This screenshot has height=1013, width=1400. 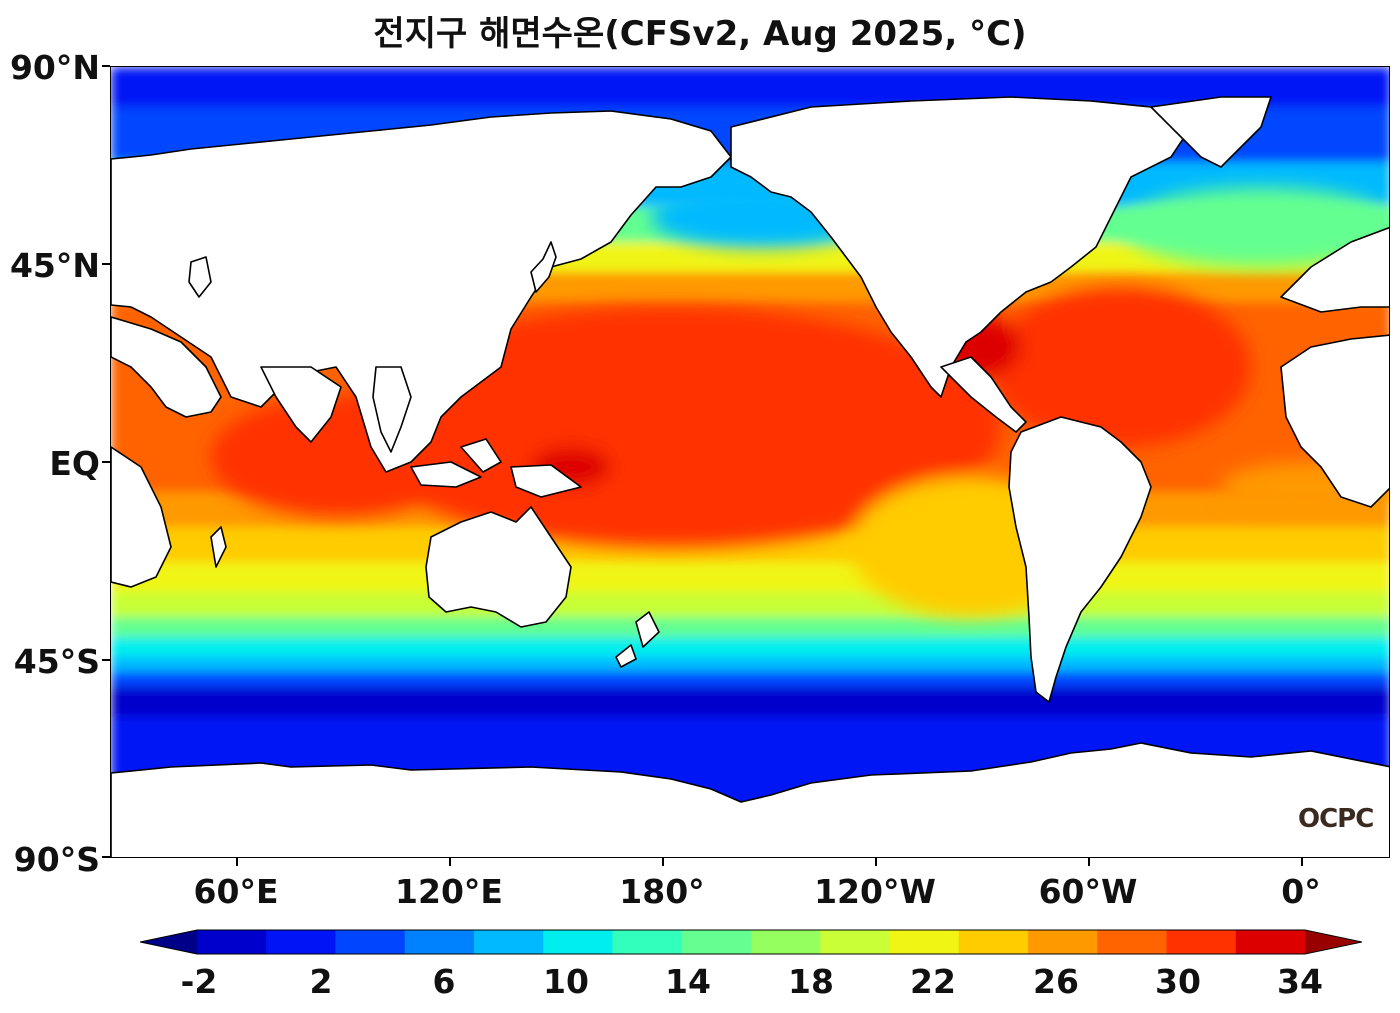 What do you see at coordinates (933, 981) in the screenshot?
I see `colorbar-tick-label: 22` at bounding box center [933, 981].